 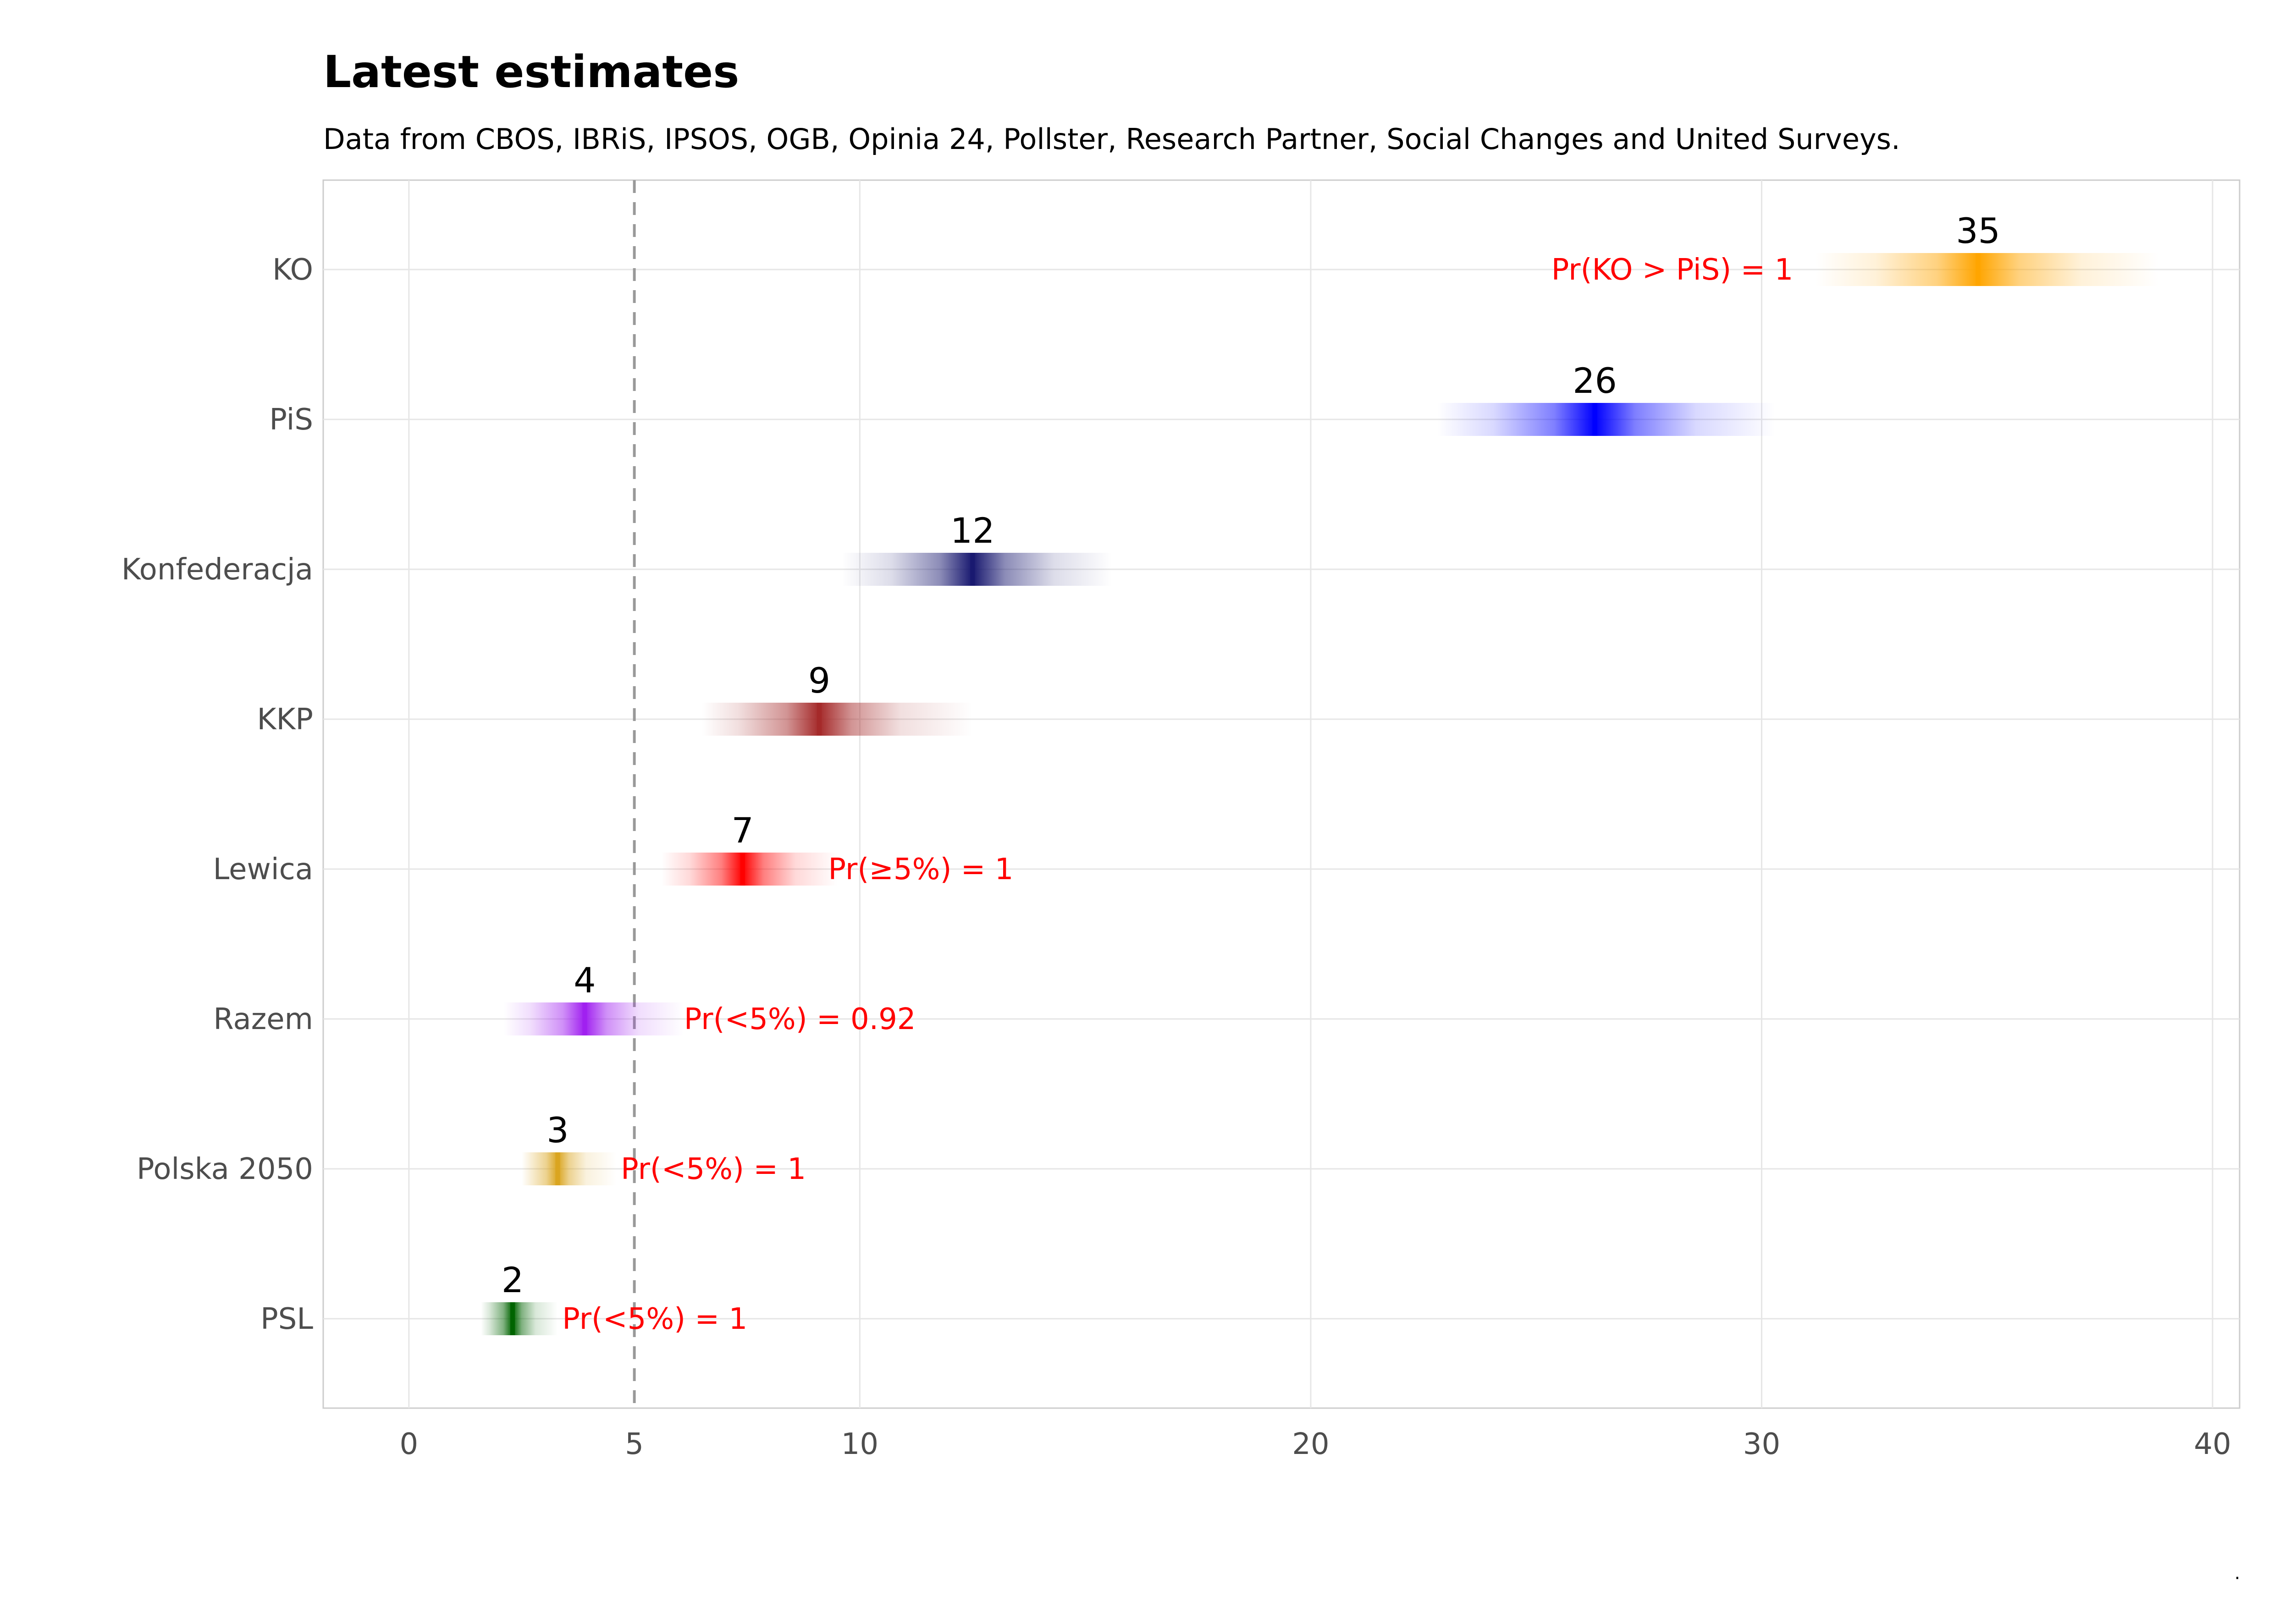 What do you see at coordinates (2213, 1444) in the screenshot?
I see `x-tick-label: 40` at bounding box center [2213, 1444].